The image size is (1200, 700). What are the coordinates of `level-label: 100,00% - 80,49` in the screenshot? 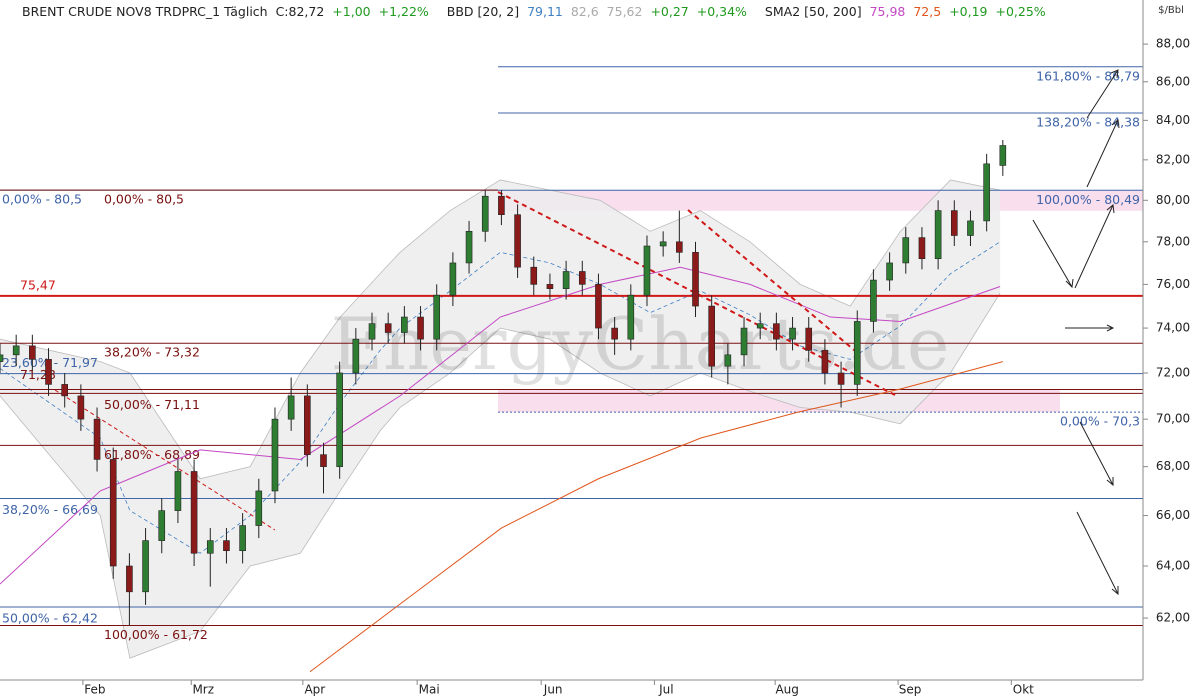 It's located at (1088, 199).